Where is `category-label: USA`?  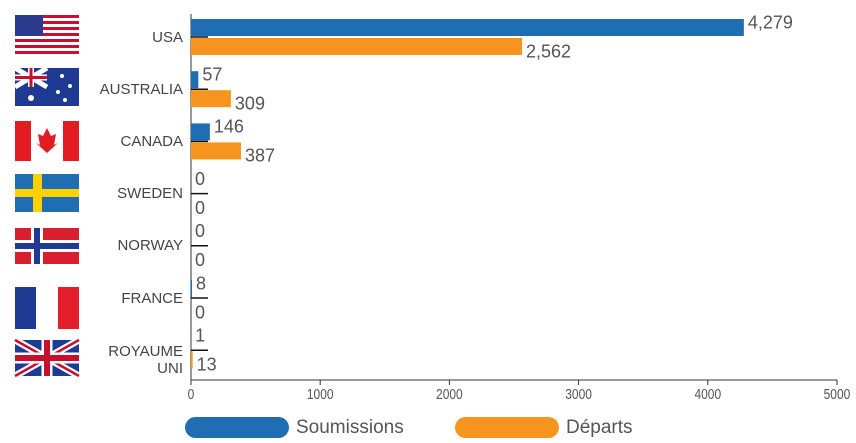
category-label: USA is located at coordinates (167, 37).